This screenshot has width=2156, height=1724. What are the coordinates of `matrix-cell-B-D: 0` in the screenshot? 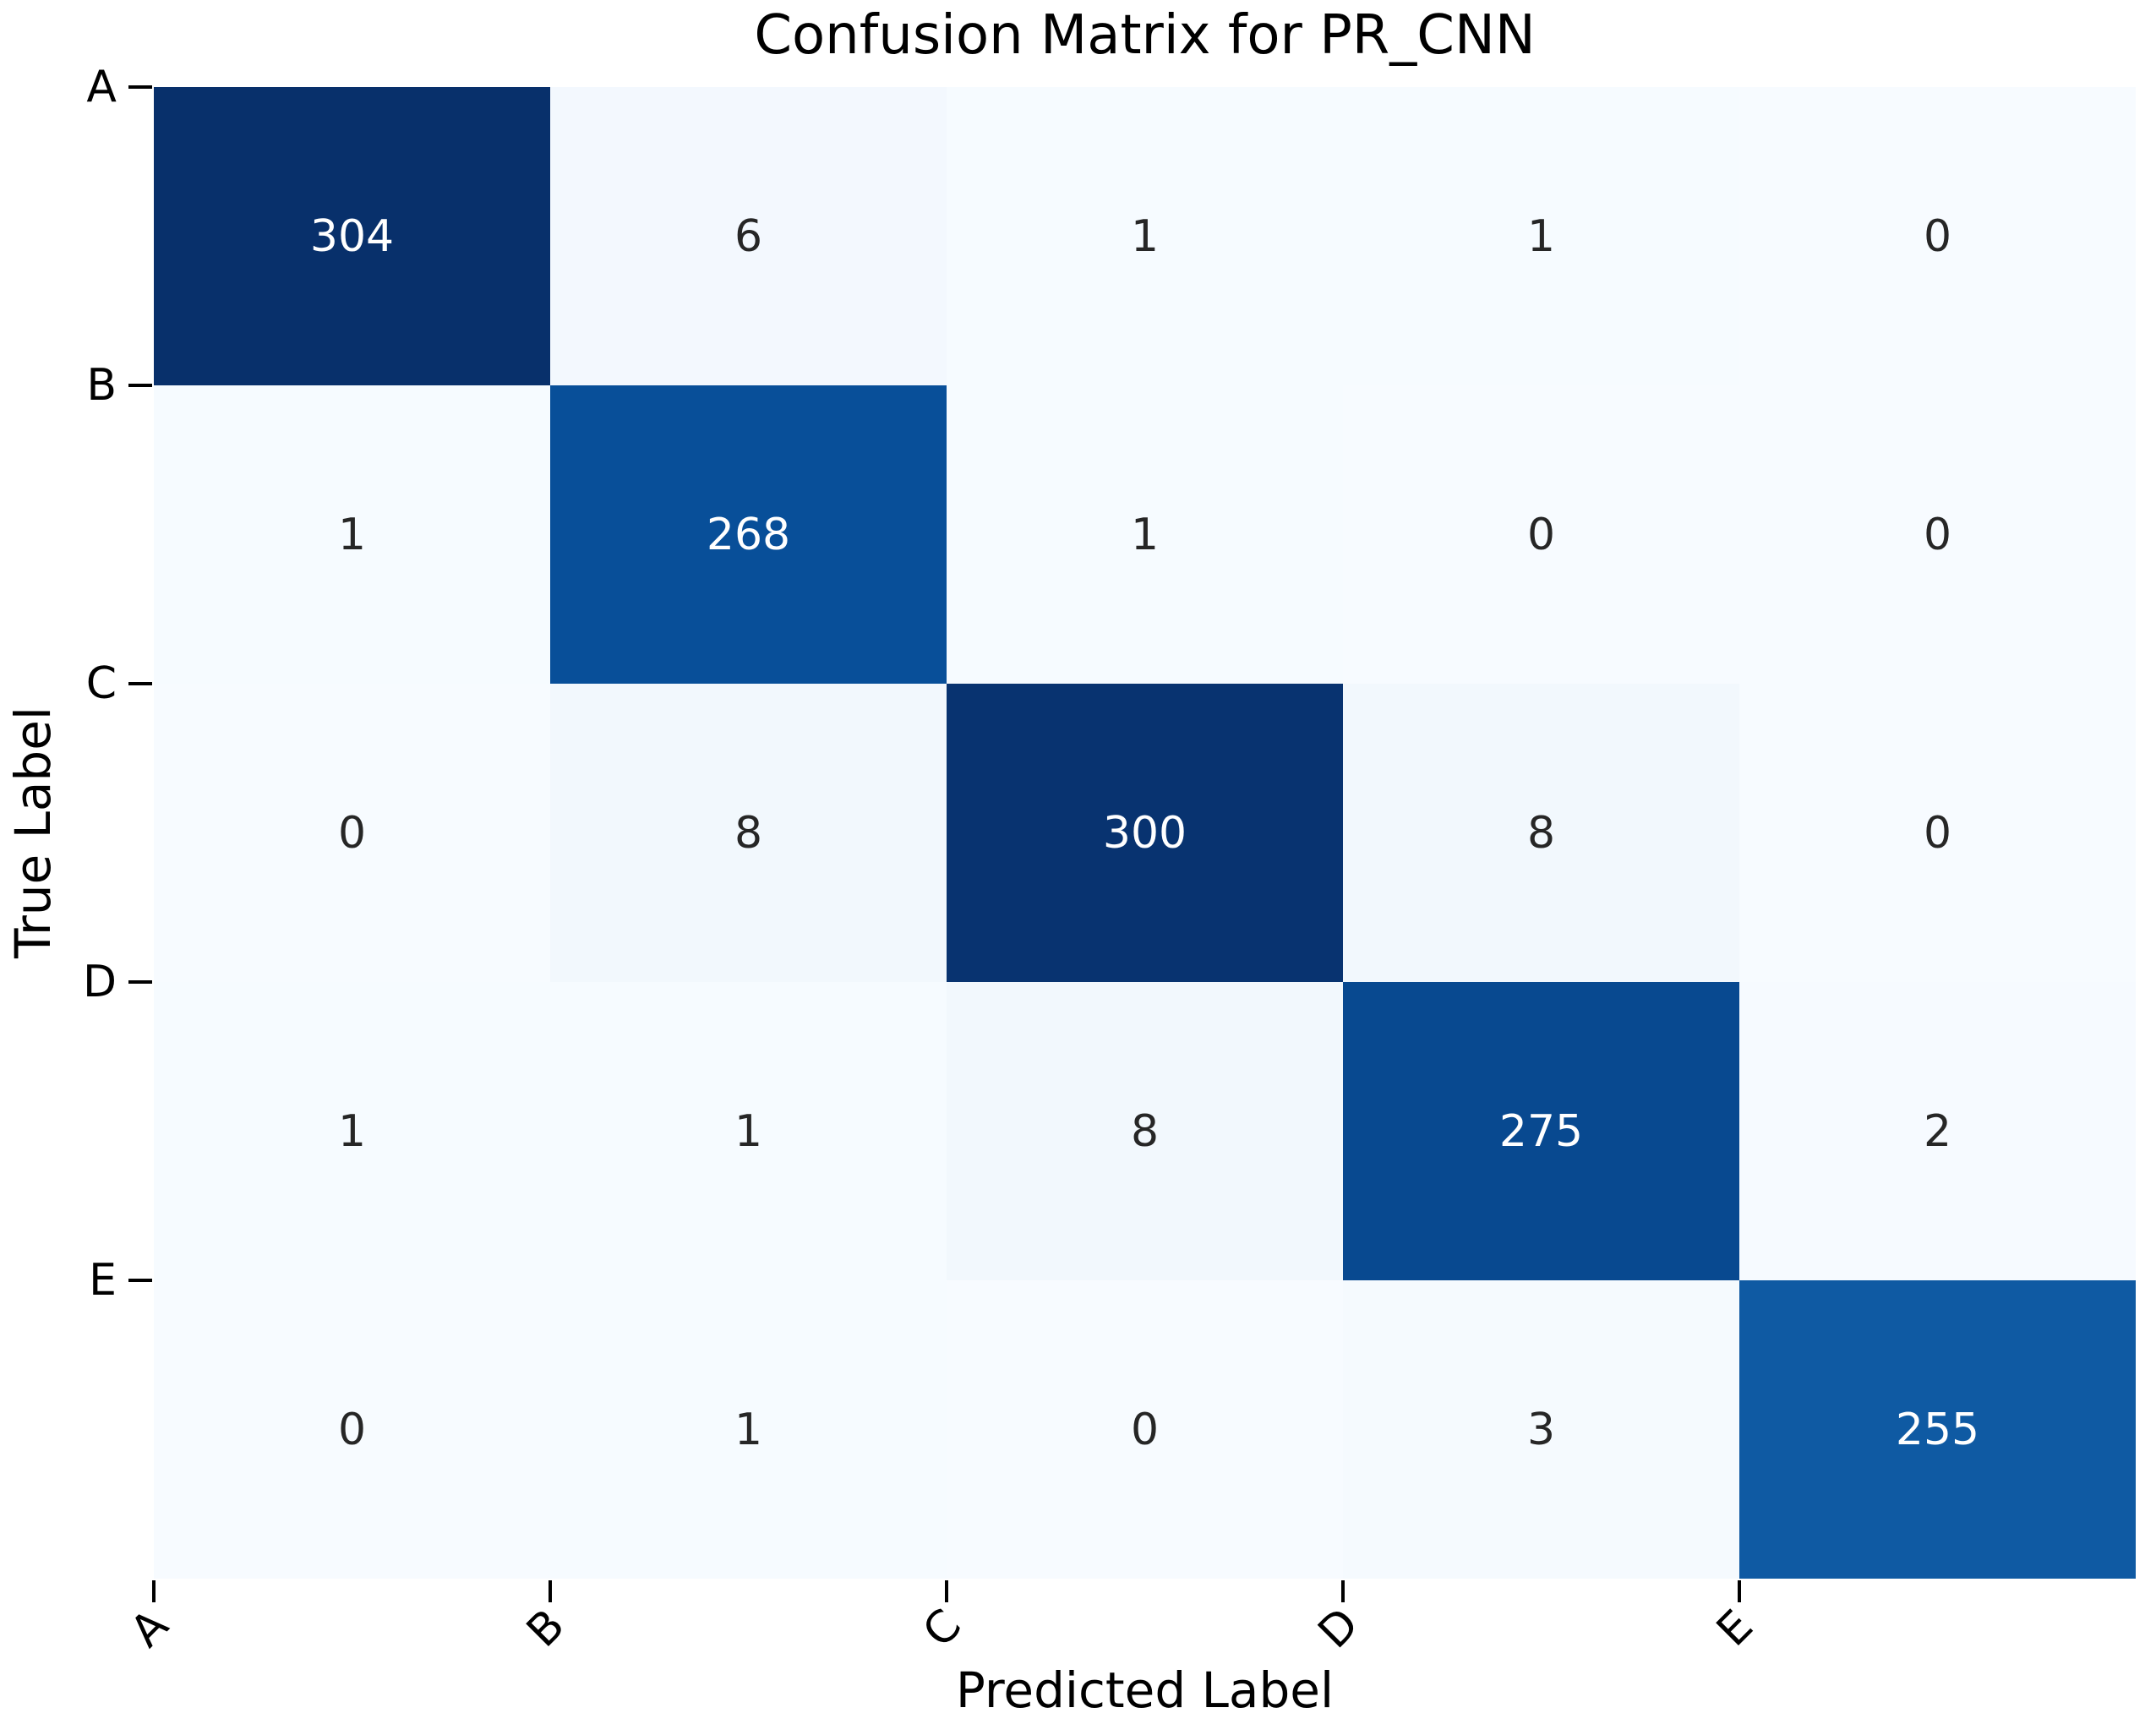 It's located at (1541, 534).